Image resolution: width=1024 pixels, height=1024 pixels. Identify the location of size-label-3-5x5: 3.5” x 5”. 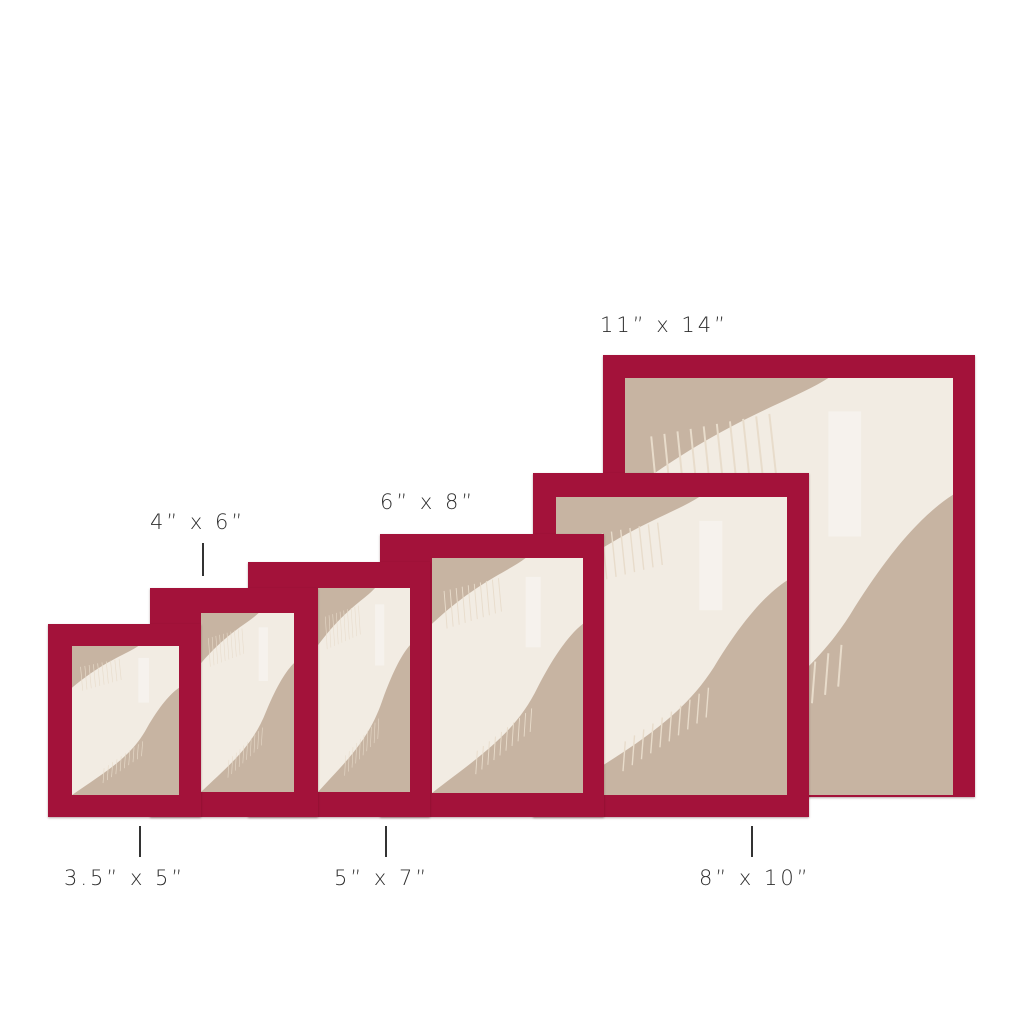
(125, 878).